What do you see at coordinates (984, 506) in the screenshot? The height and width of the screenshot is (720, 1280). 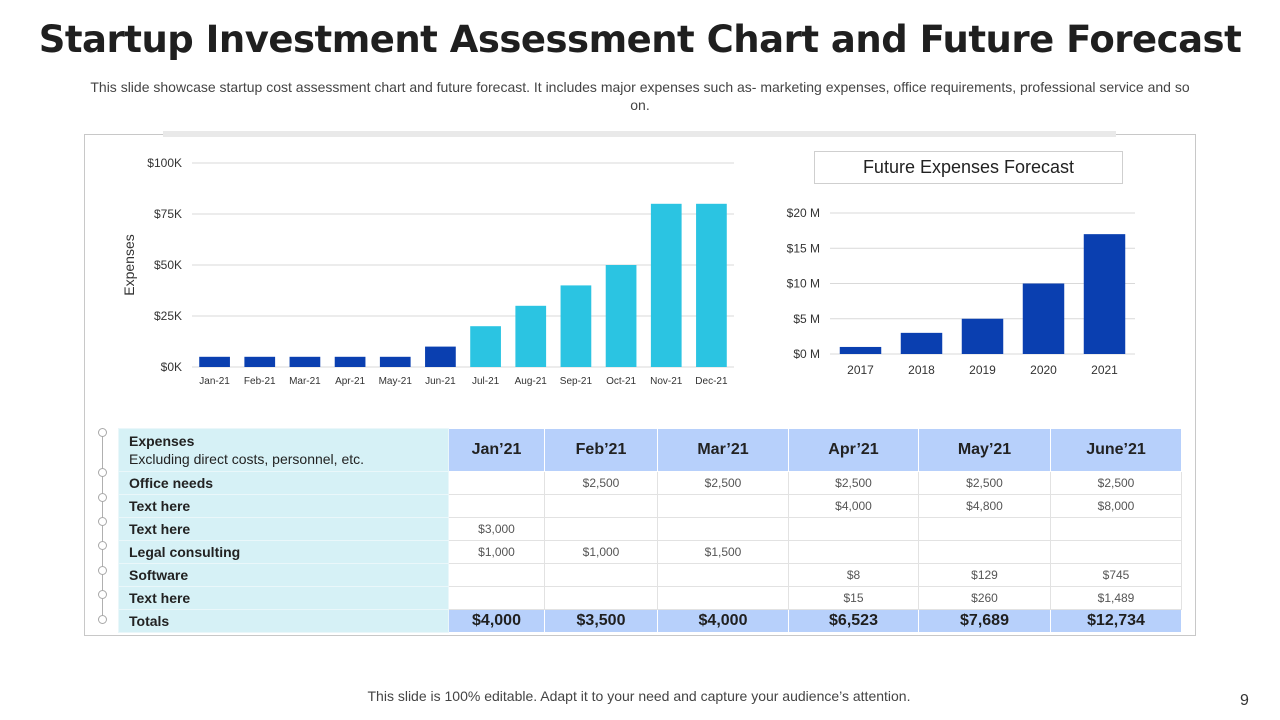 I see `table-cell: $4,800` at bounding box center [984, 506].